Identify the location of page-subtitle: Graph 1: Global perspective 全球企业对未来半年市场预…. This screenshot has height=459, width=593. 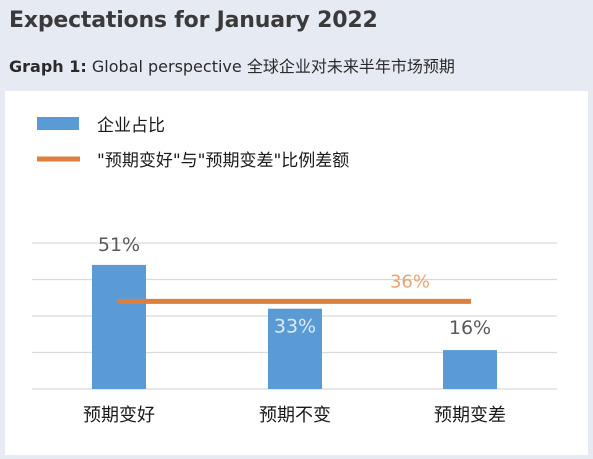
(232, 65).